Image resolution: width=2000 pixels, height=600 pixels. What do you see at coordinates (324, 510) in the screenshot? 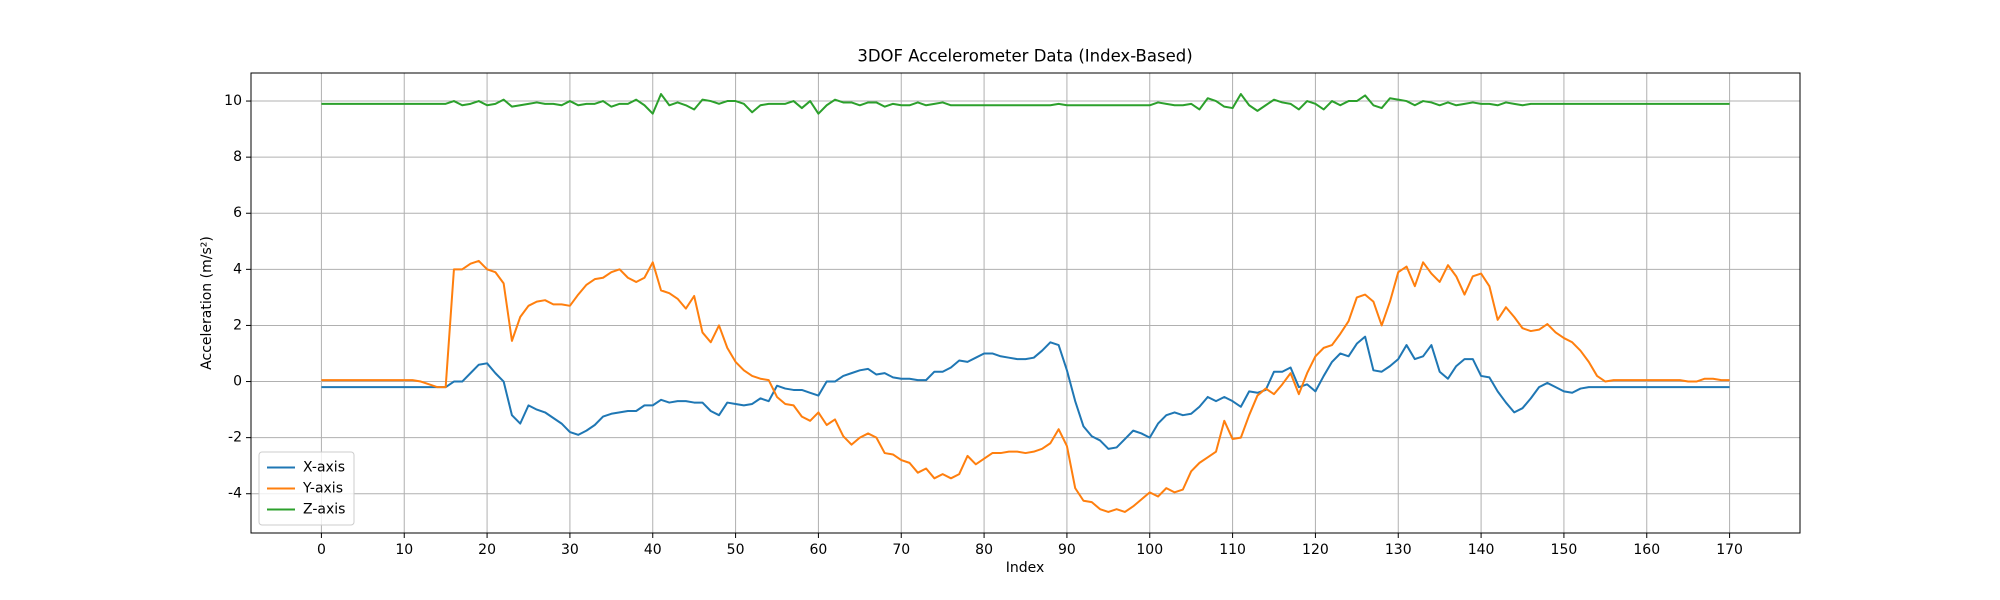
I see `legend-label: Z-axis` at bounding box center [324, 510].